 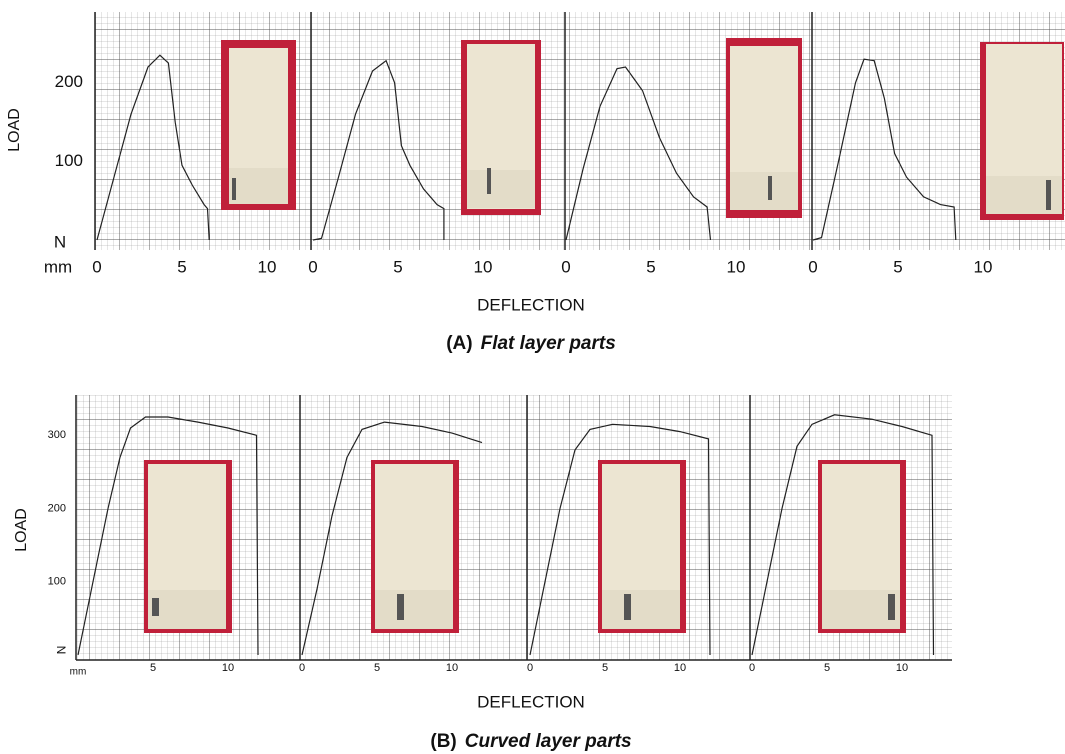 I want to click on panel-title: Curved layer parts, so click(x=548, y=741).